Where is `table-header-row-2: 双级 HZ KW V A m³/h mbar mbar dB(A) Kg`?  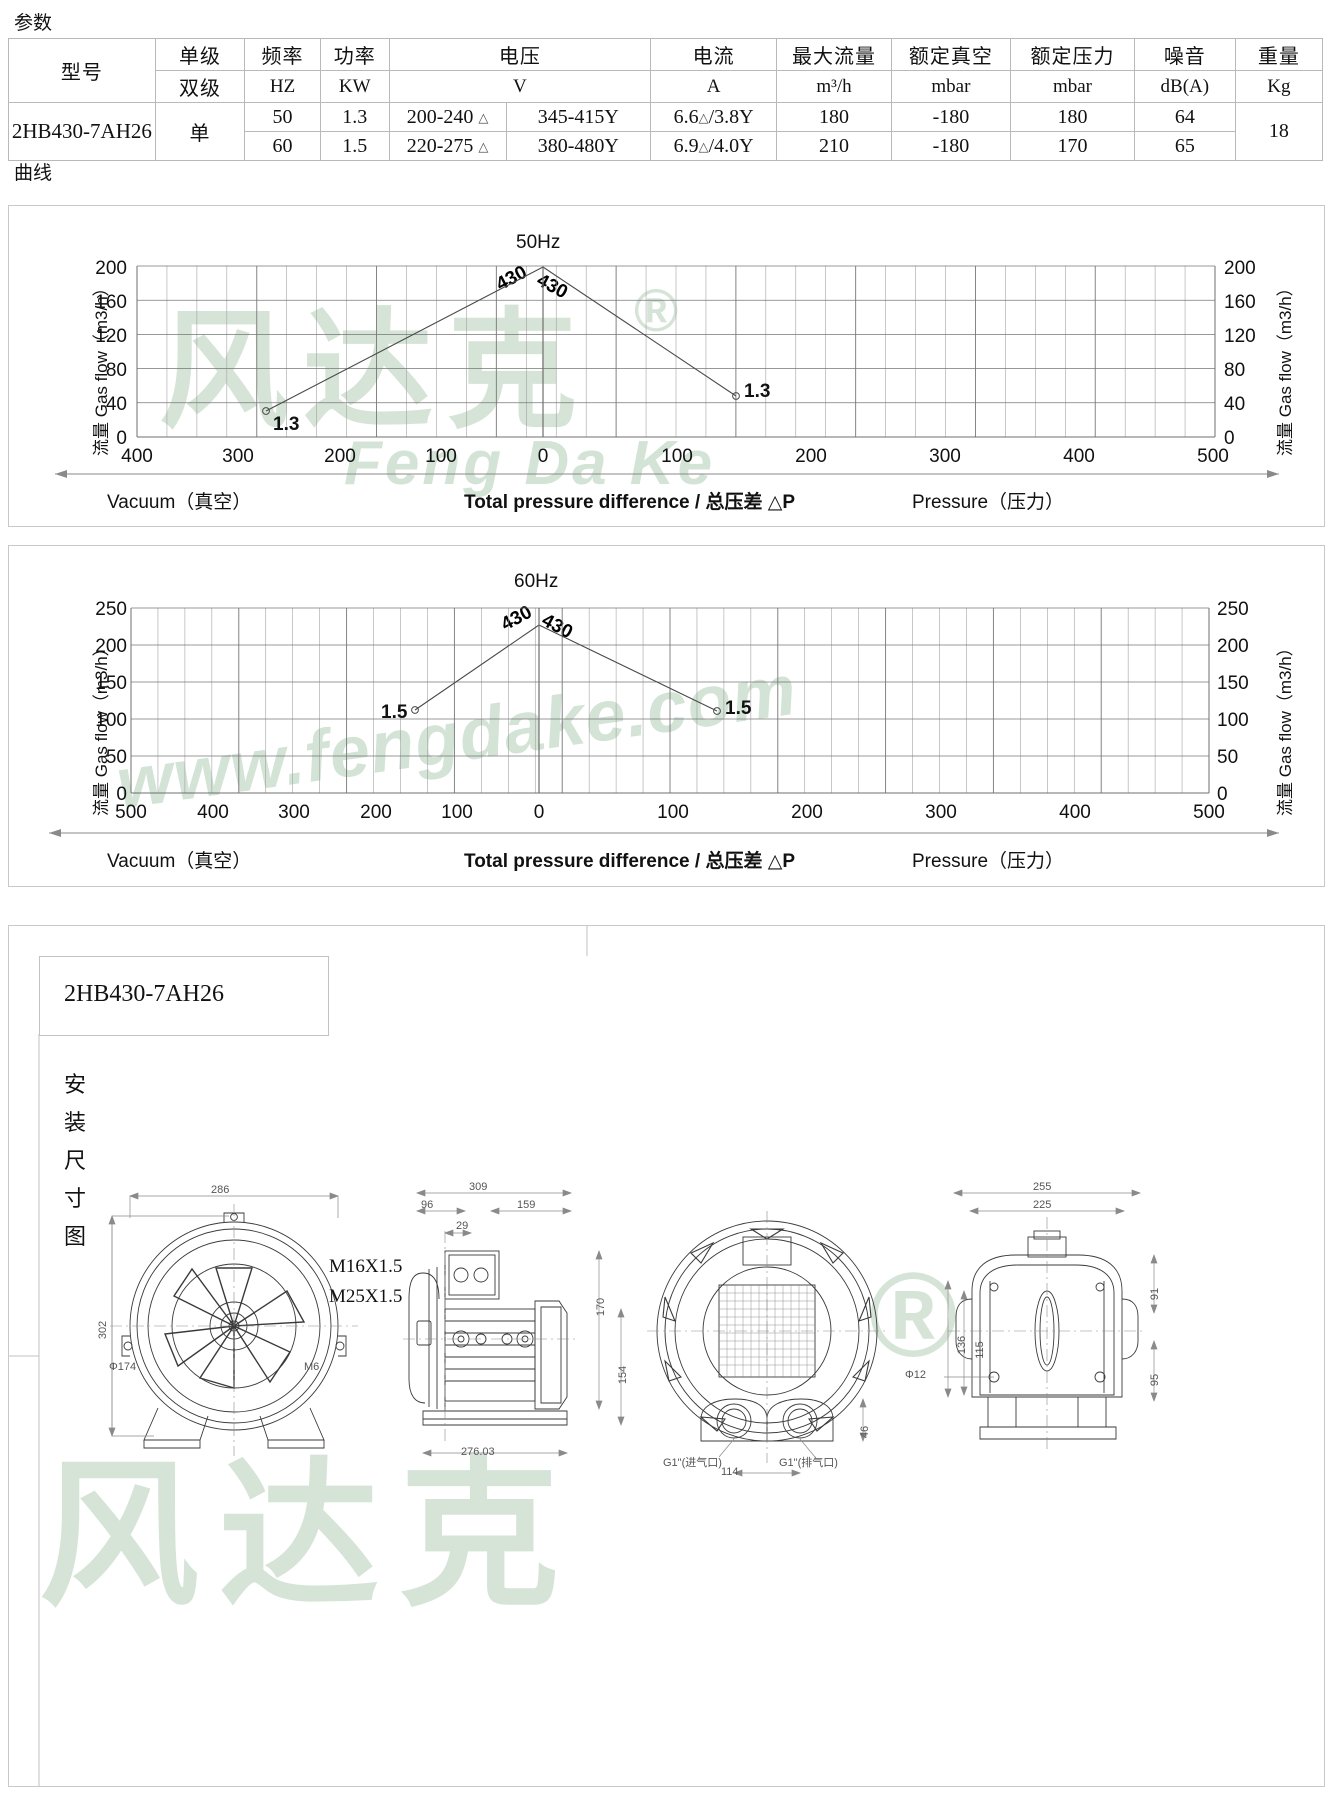 table-header-row-2: 双级 HZ KW V A m³/h mbar mbar dB(A) Kg is located at coordinates (666, 86).